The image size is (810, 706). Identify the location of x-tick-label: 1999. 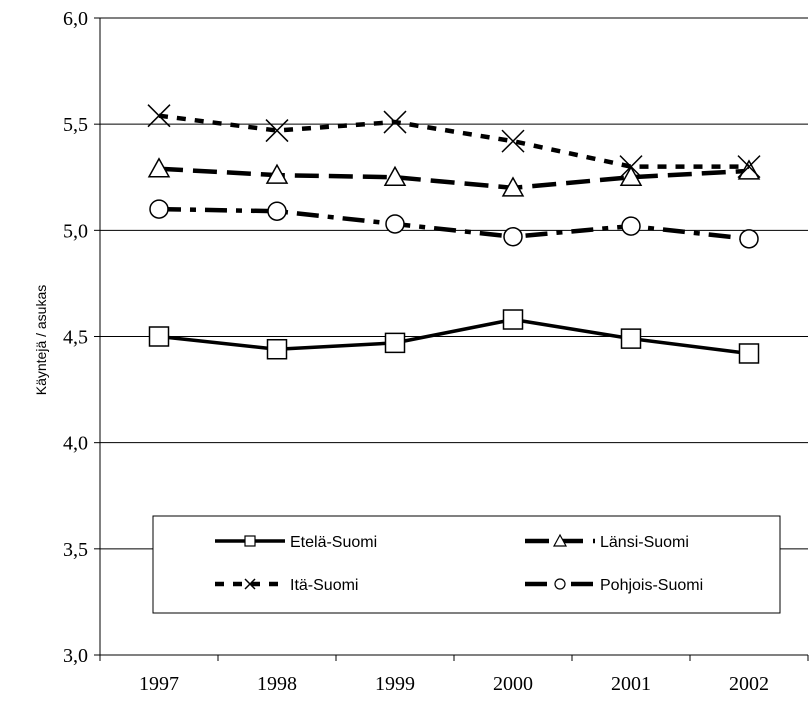
(395, 684).